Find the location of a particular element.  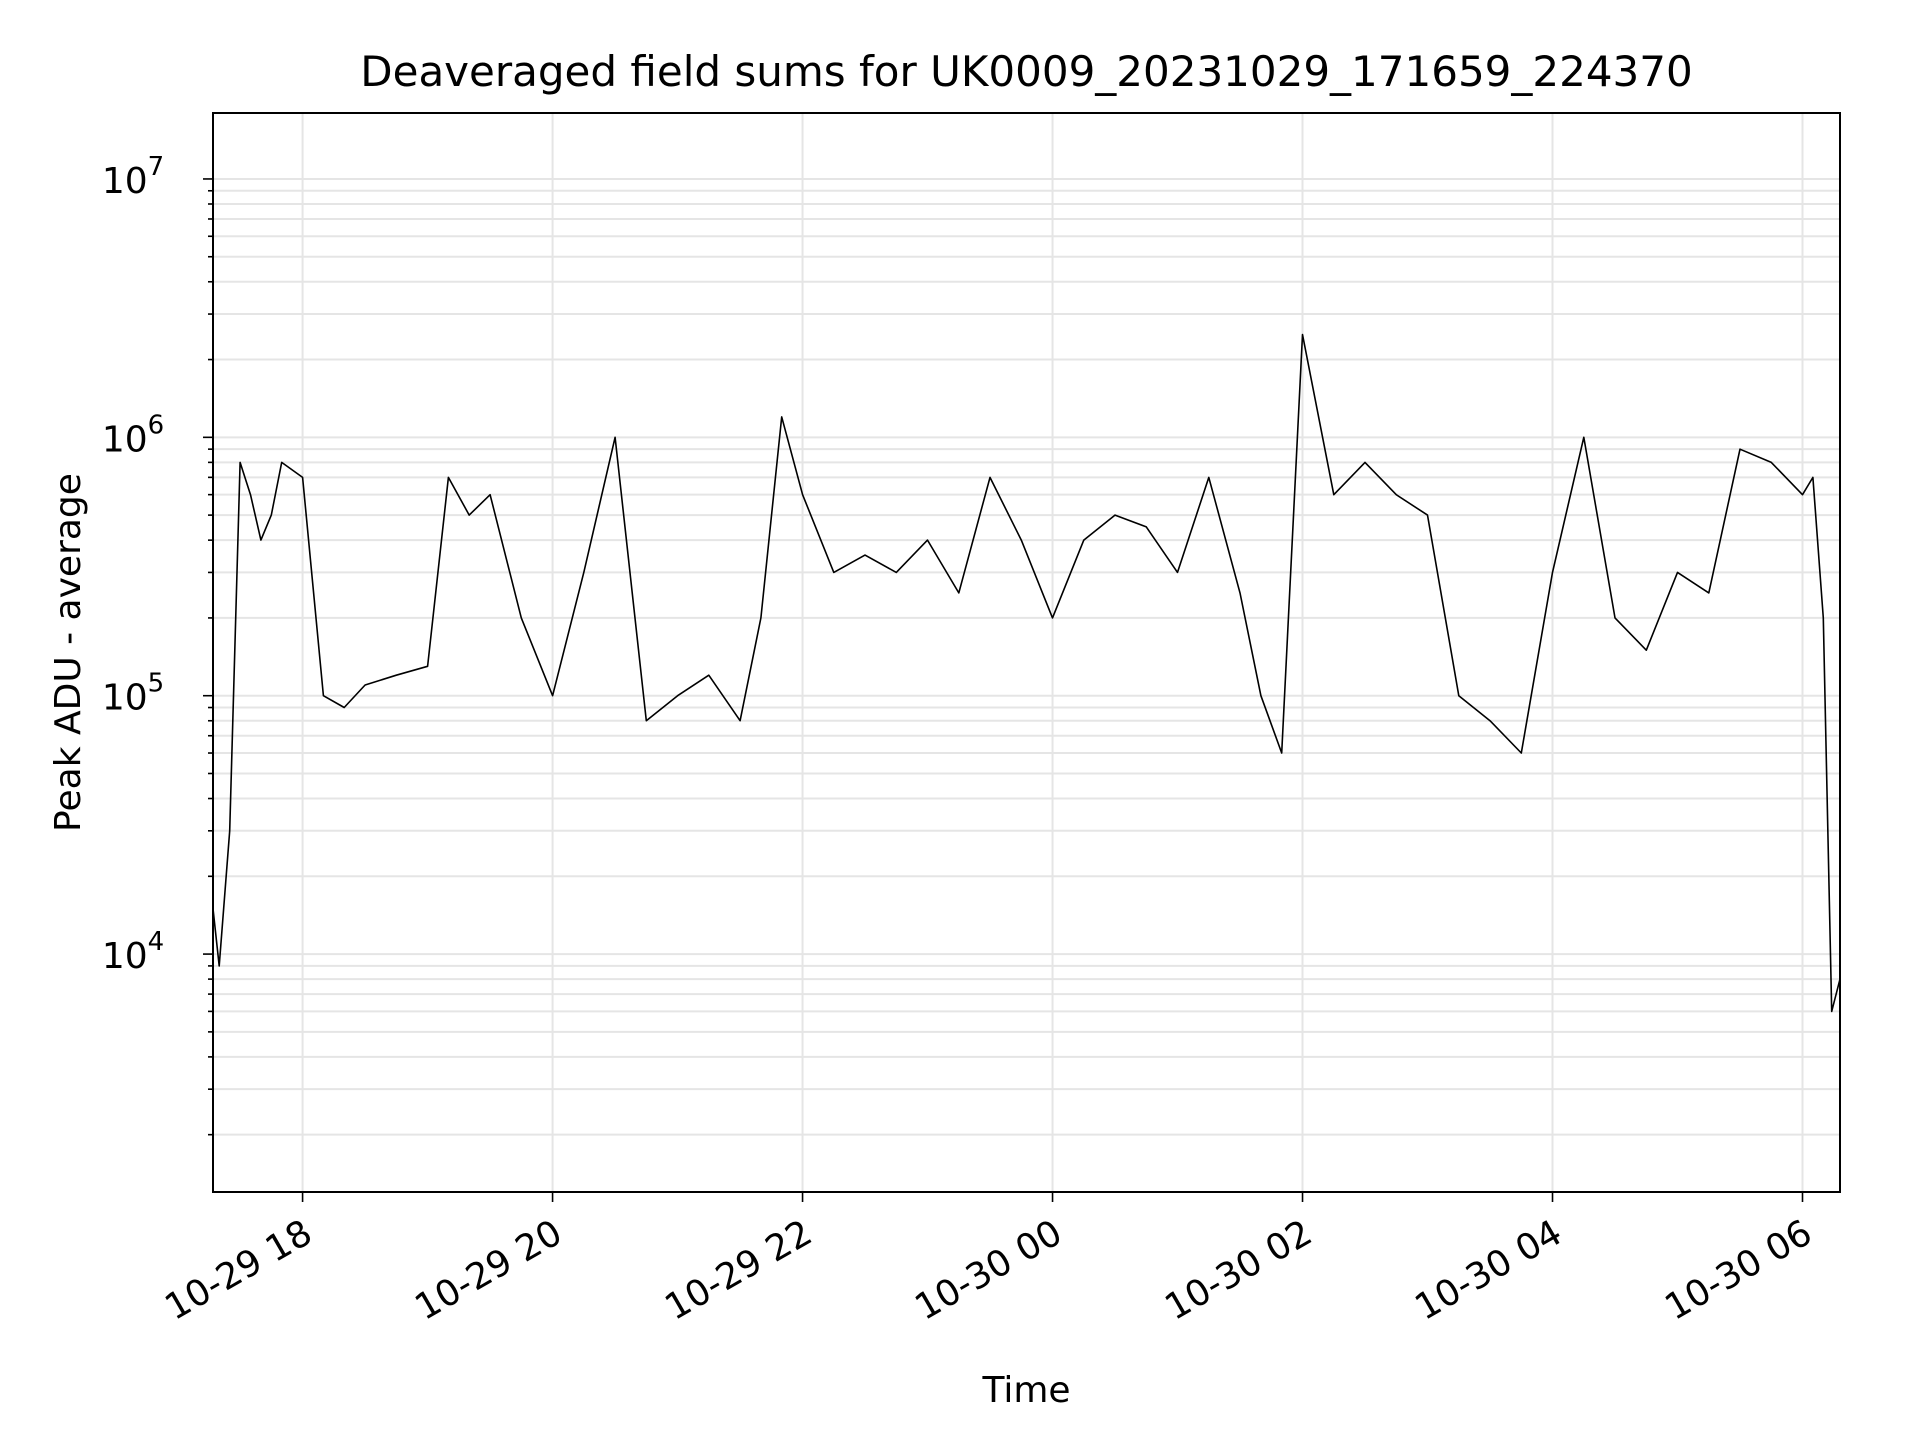

y-tick-label: 10⁴ is located at coordinates (133, 952).